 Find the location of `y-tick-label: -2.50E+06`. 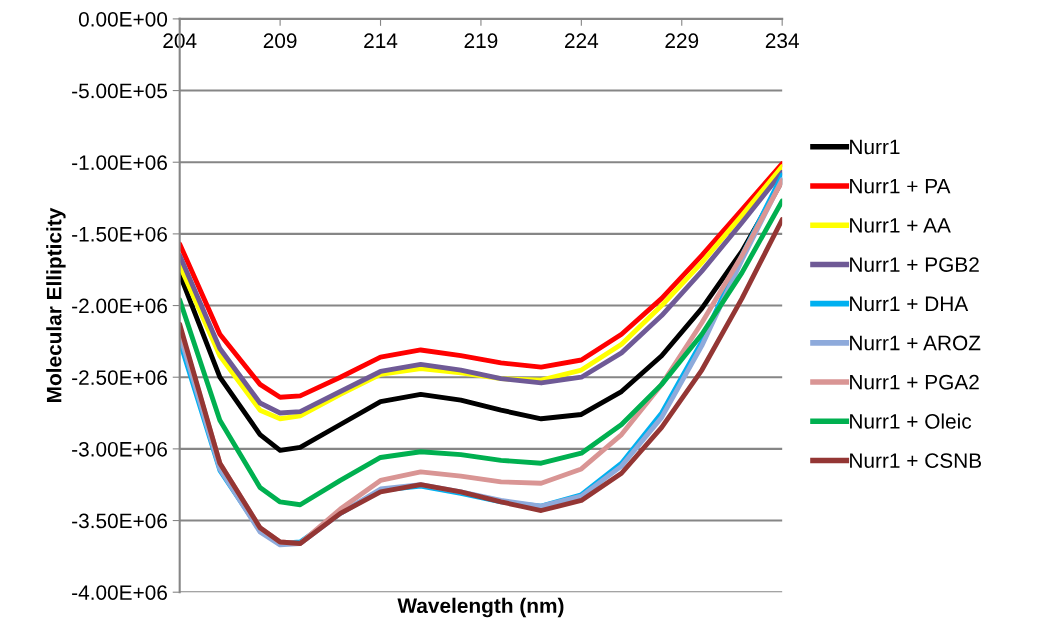

y-tick-label: -2.50E+06 is located at coordinates (119, 377).